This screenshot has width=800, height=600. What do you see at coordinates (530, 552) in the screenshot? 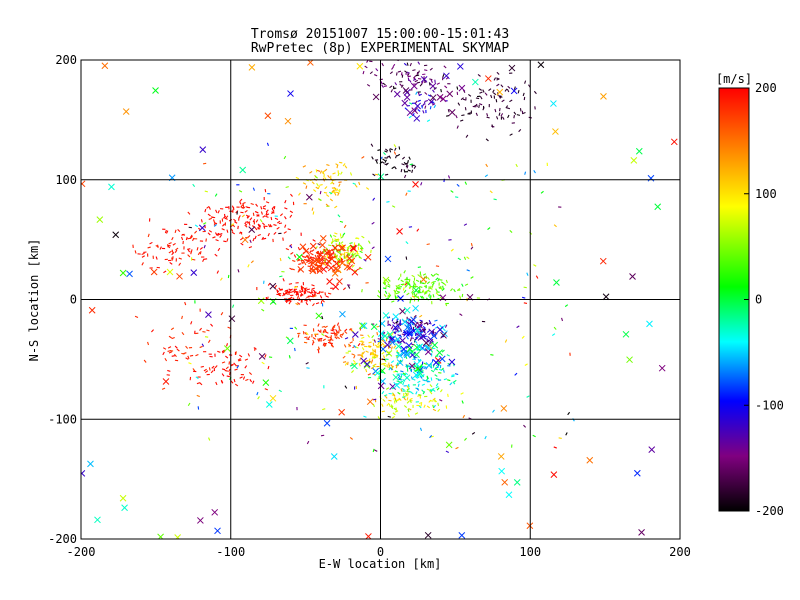
I see `x-tick-label: 100` at bounding box center [530, 552].